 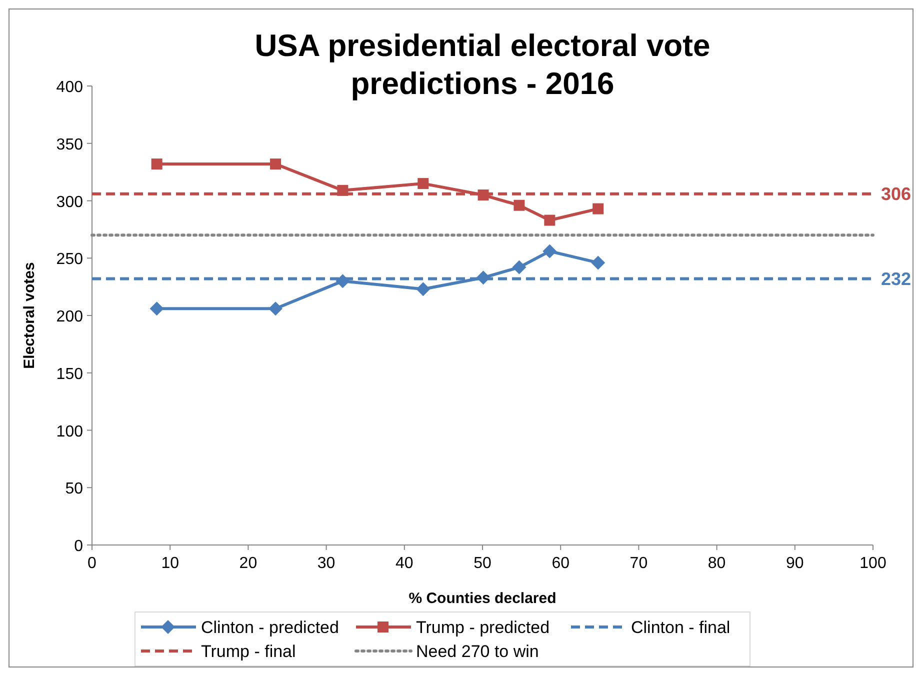 What do you see at coordinates (483, 627) in the screenshot?
I see `legend-label: Trump - predicted` at bounding box center [483, 627].